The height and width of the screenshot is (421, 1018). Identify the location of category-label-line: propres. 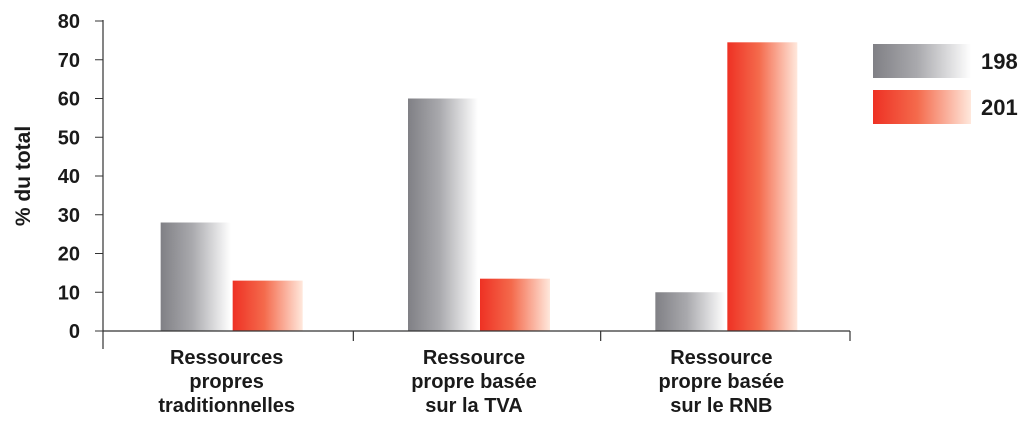
(226, 382).